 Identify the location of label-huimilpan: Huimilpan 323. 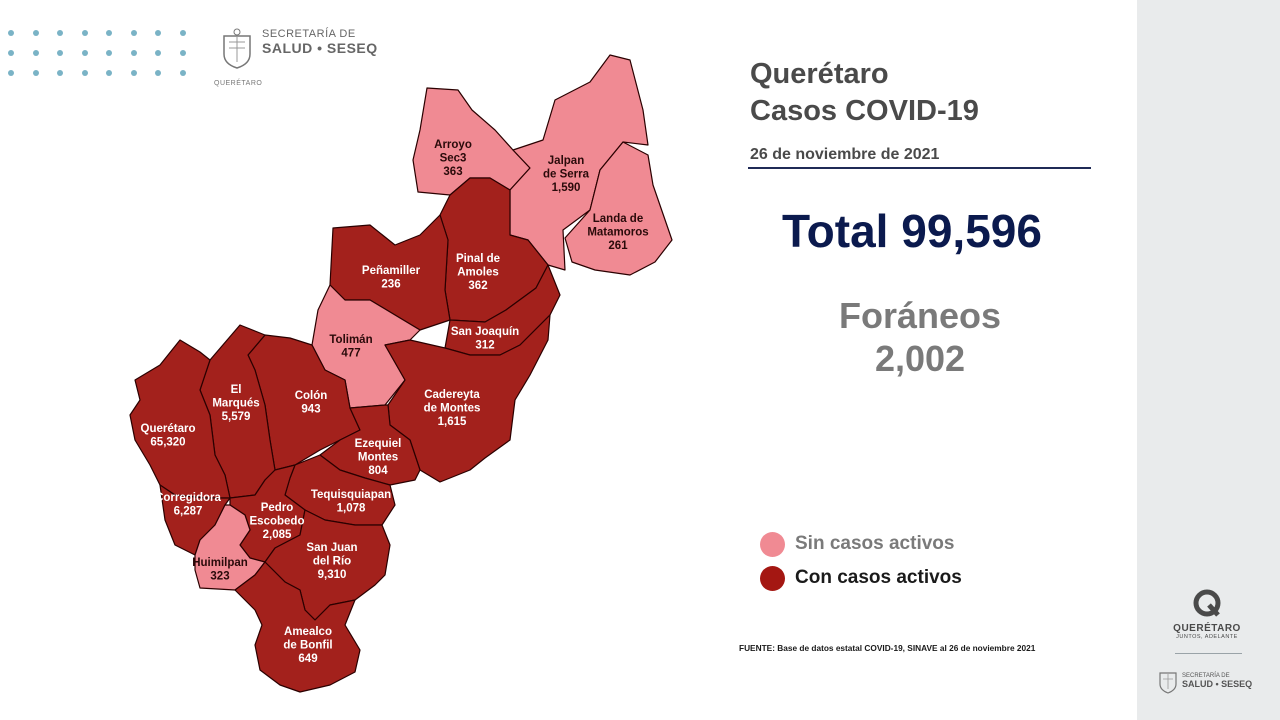
(220, 570).